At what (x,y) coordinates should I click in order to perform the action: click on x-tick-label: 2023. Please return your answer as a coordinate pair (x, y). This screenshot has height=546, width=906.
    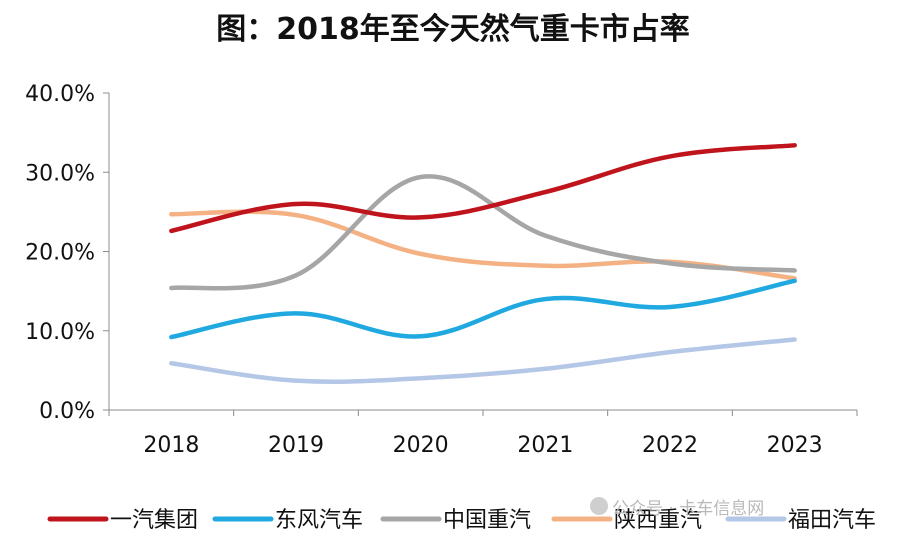
    Looking at the image, I should click on (795, 445).